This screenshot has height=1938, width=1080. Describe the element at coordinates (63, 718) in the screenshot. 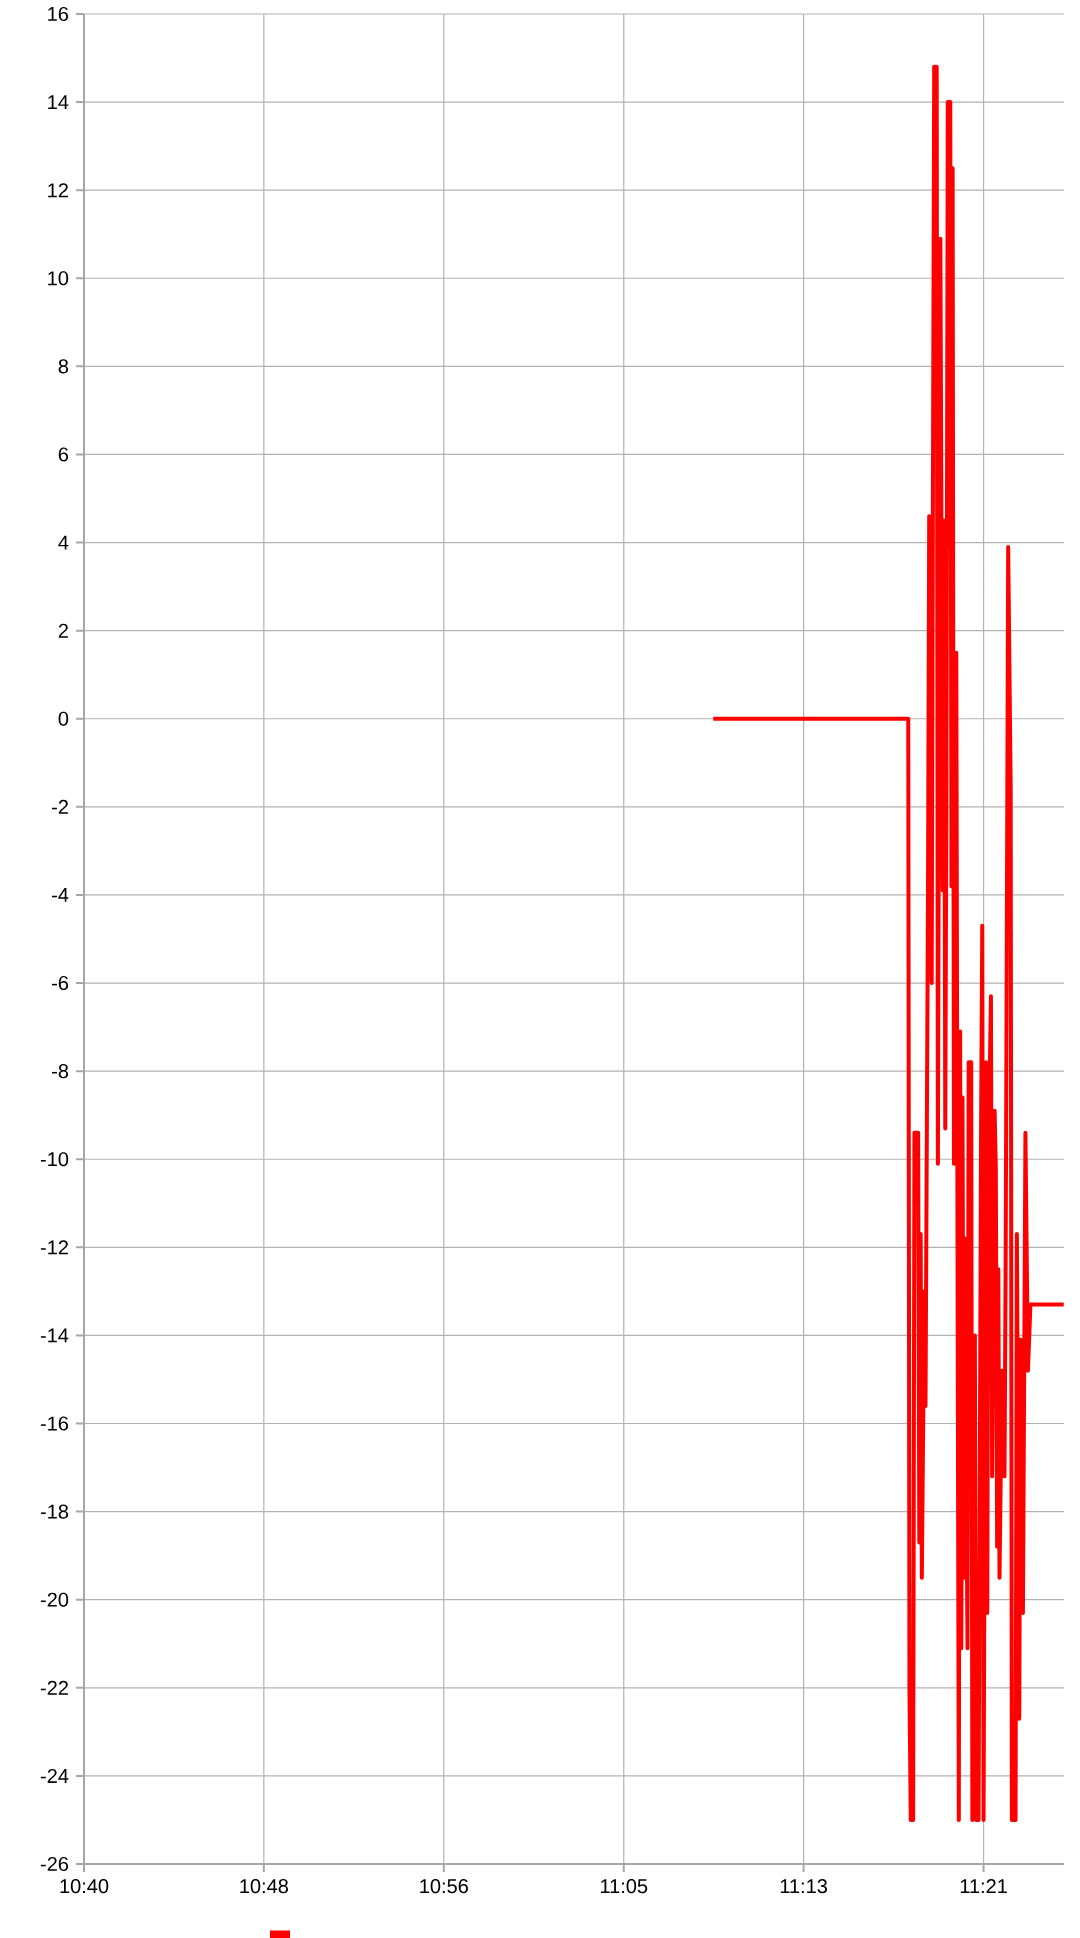

I see `y-tick-label: 0` at that location.